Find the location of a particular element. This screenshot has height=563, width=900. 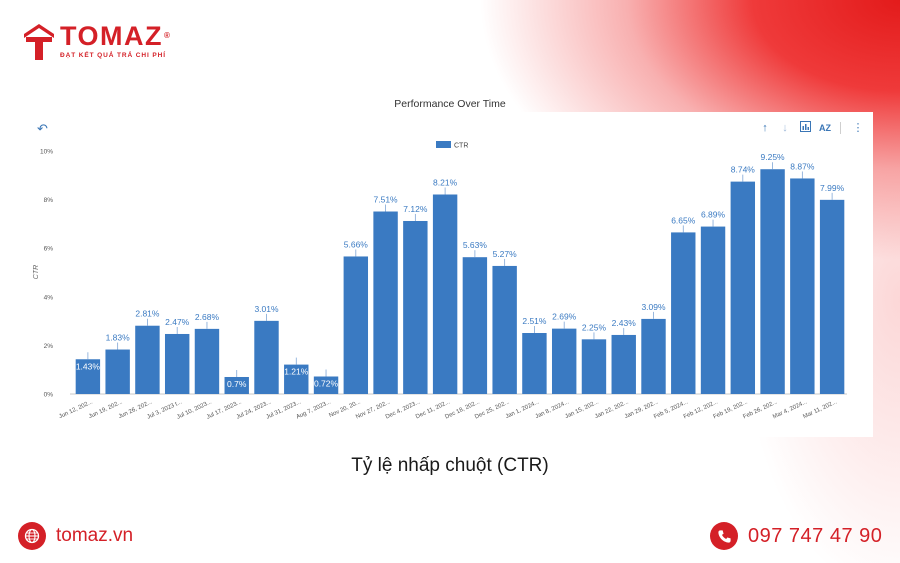

y-tick-label: 2% is located at coordinates (49, 346).